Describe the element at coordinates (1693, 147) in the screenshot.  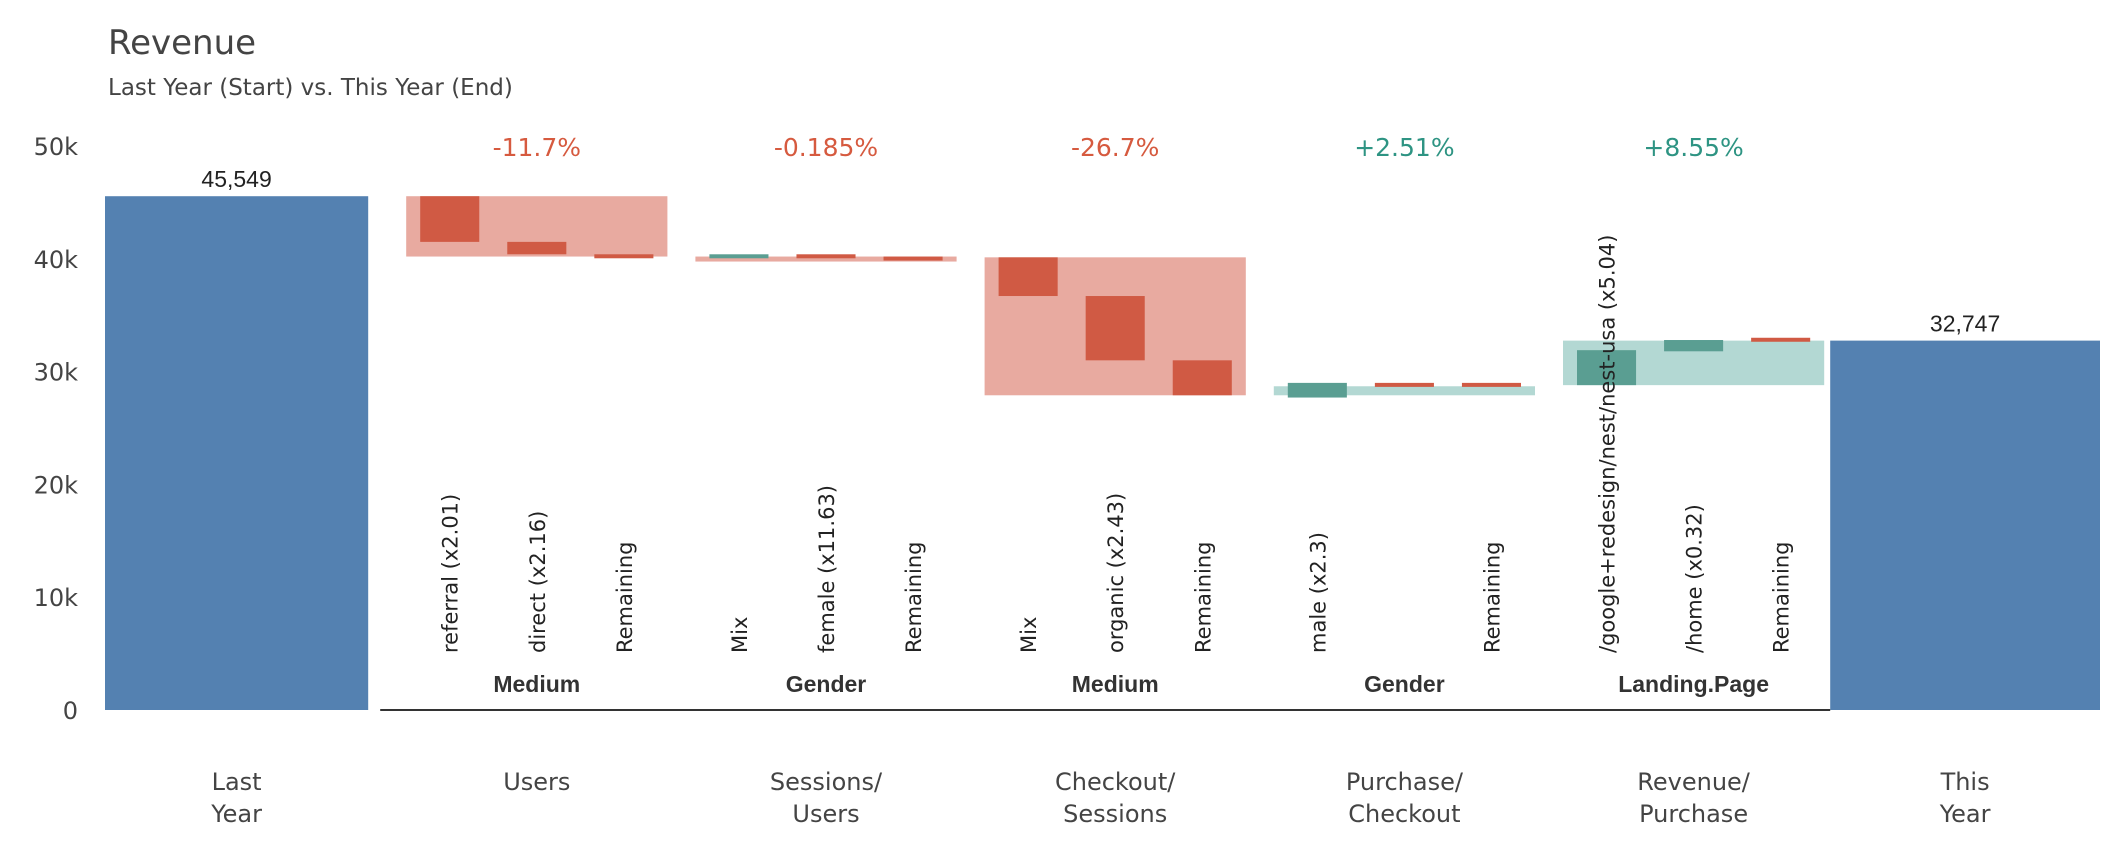
I see `step-percent-label: +8.55%` at that location.